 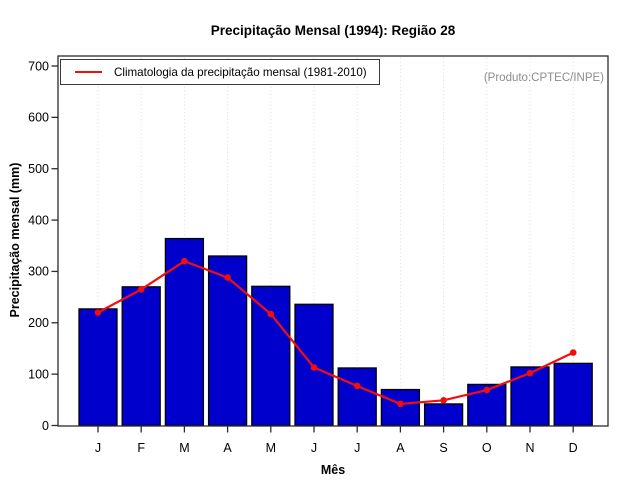 What do you see at coordinates (333, 470) in the screenshot?
I see `x-axis-title: Mês` at bounding box center [333, 470].